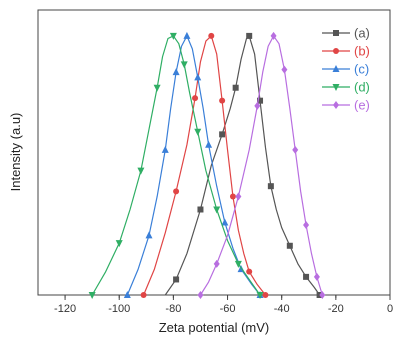 This screenshot has height=339, width=394. Describe the element at coordinates (15, 152) in the screenshot. I see `y-axis-title: Intensity (a.u)` at that location.